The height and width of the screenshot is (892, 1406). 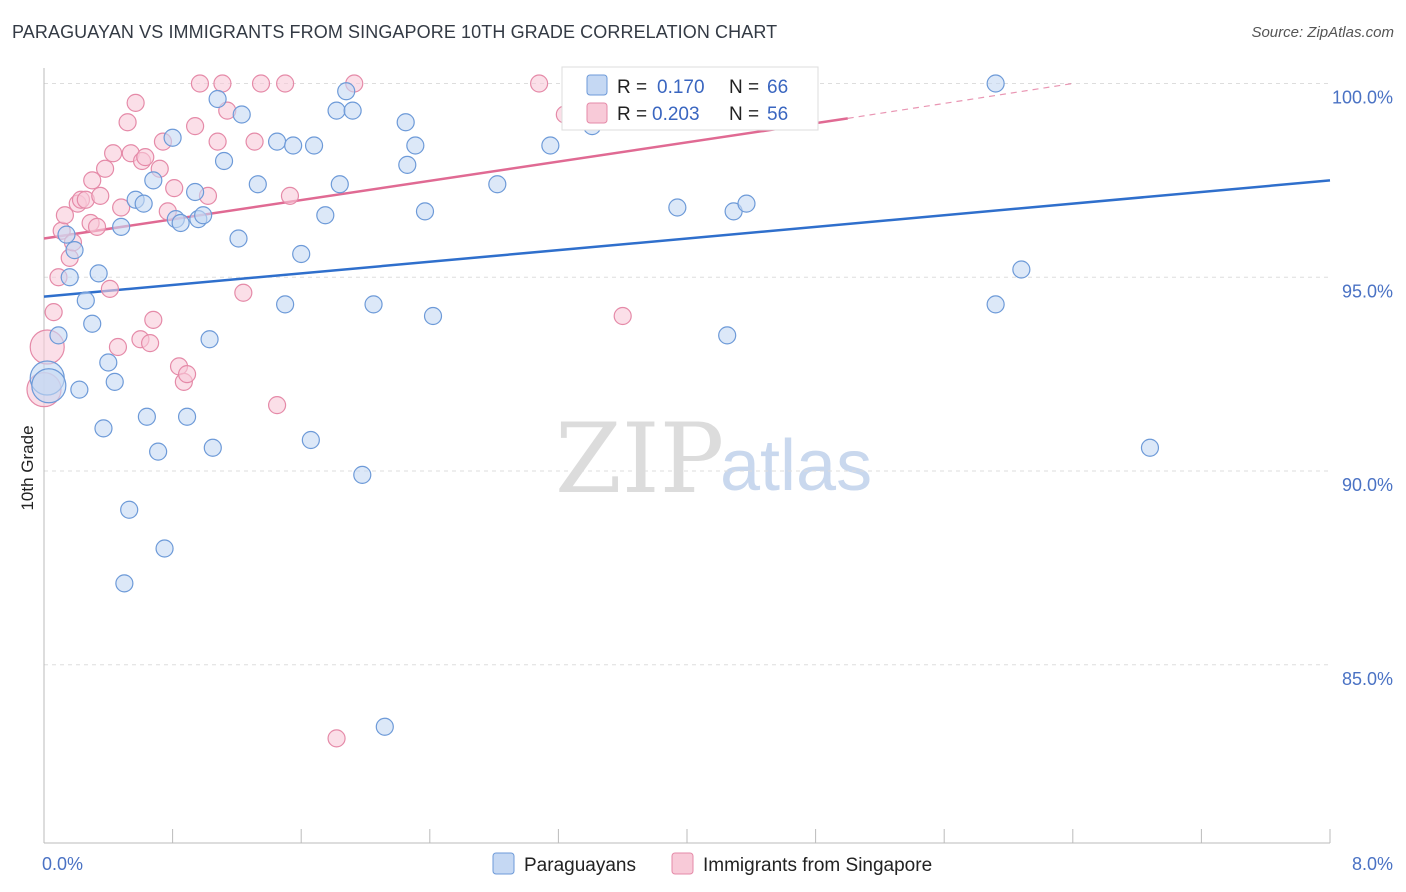 I want to click on y-tick-label: 100.0%, so click(x=1362, y=98).